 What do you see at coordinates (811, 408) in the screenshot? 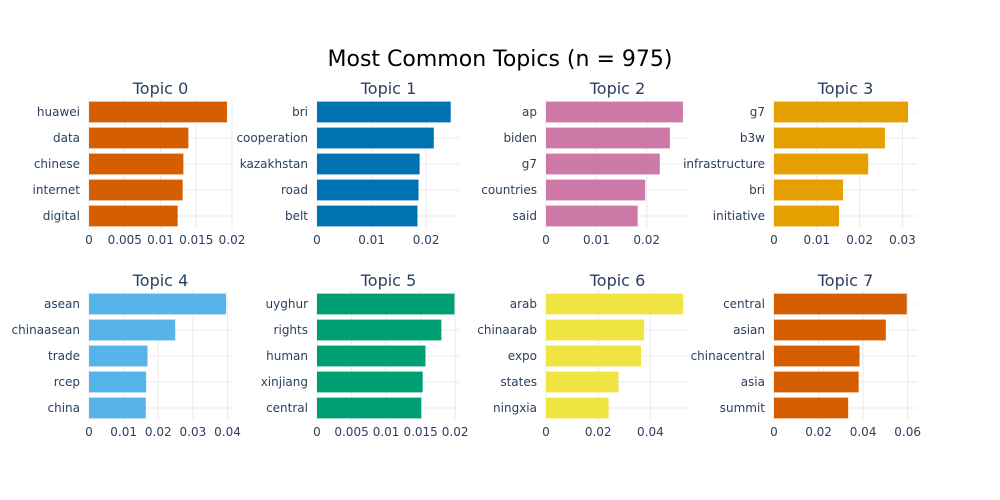
I see `bar-summit` at bounding box center [811, 408].